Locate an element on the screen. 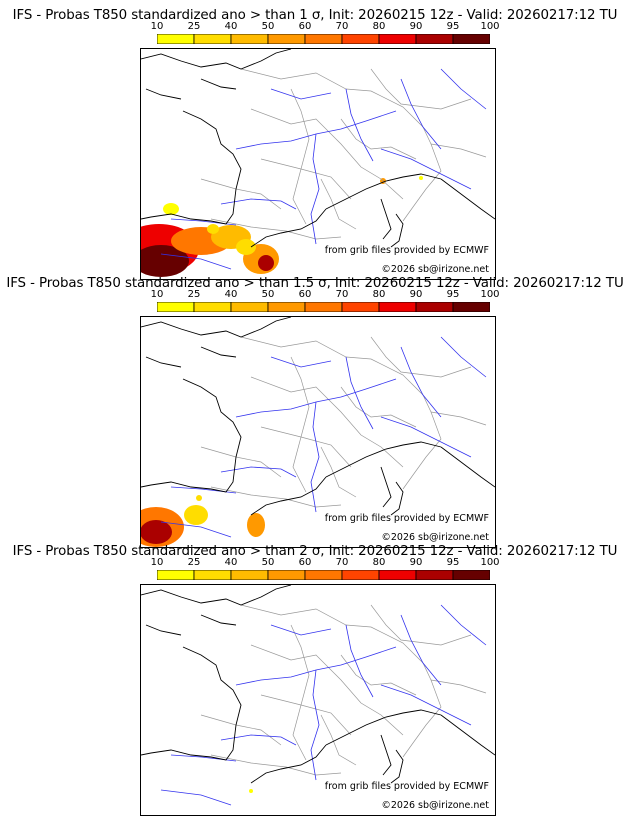 The image size is (630, 828). map-canvas is located at coordinates (318, 695).